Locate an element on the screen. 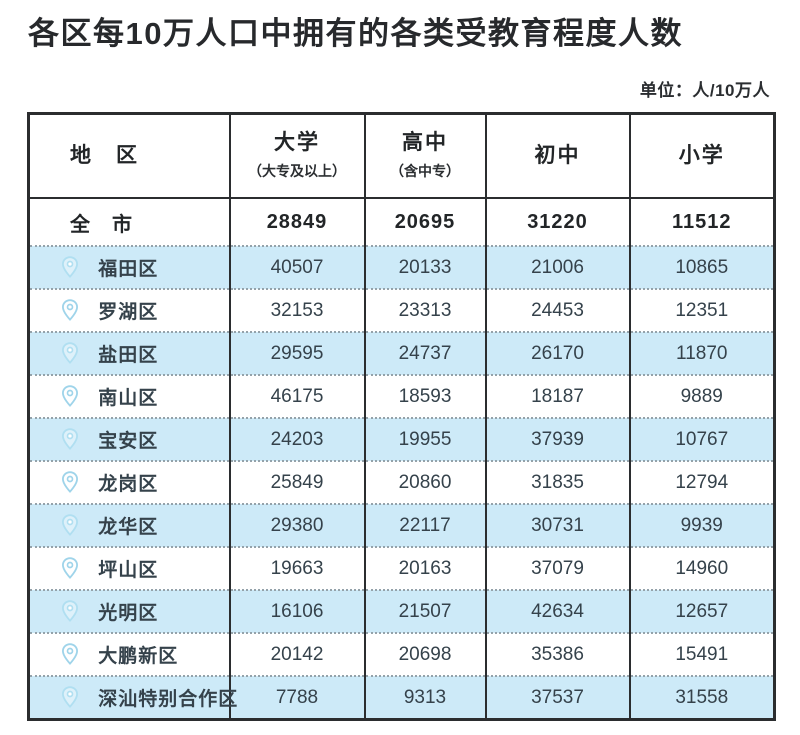  district-highschool-value: 20860 is located at coordinates (424, 482).